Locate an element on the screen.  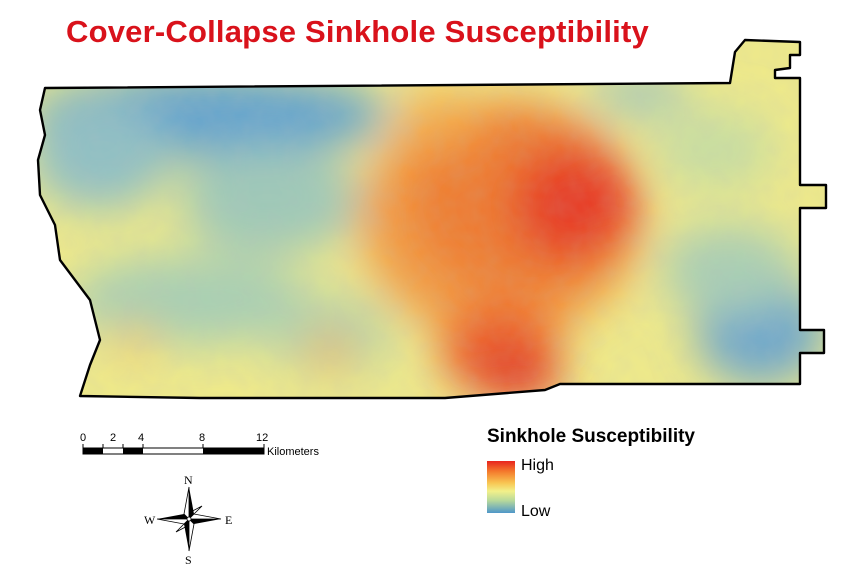
scale-unit-label: Kilometers is located at coordinates (293, 452).